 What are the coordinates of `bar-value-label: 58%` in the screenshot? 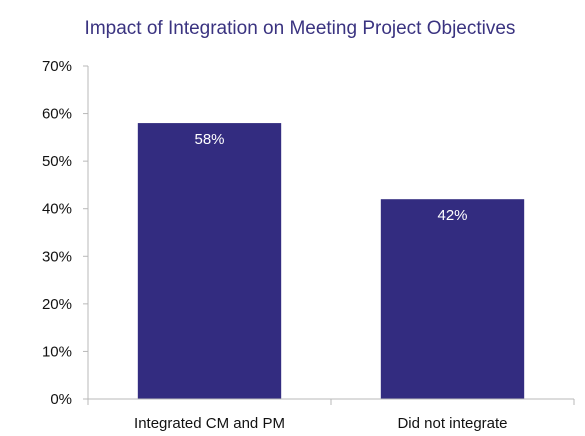 It's located at (209, 139).